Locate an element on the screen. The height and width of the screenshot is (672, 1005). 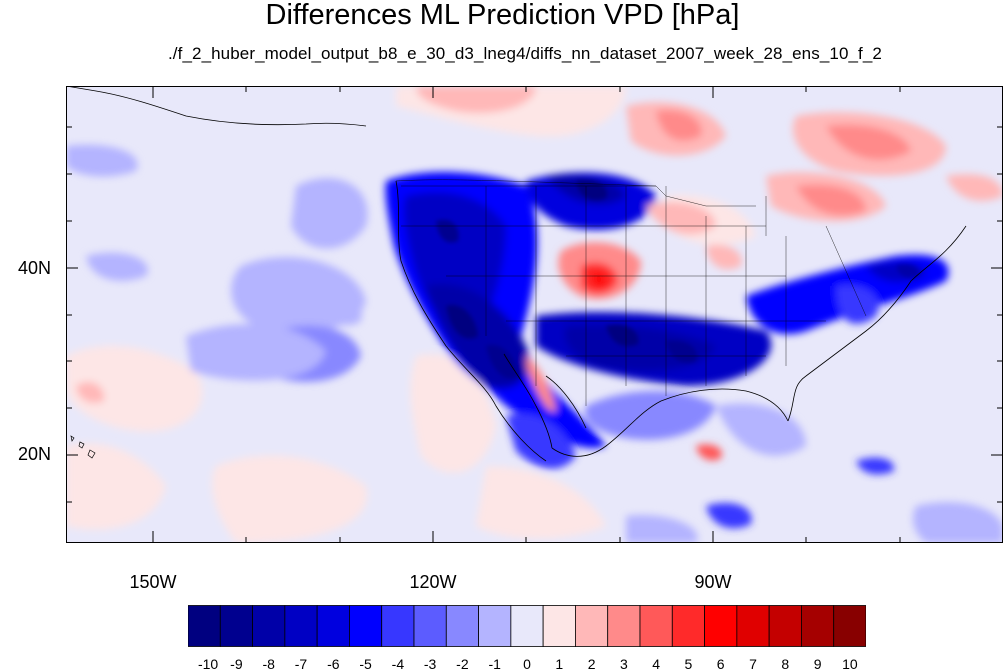
colorbar-boxes is located at coordinates (527, 626).